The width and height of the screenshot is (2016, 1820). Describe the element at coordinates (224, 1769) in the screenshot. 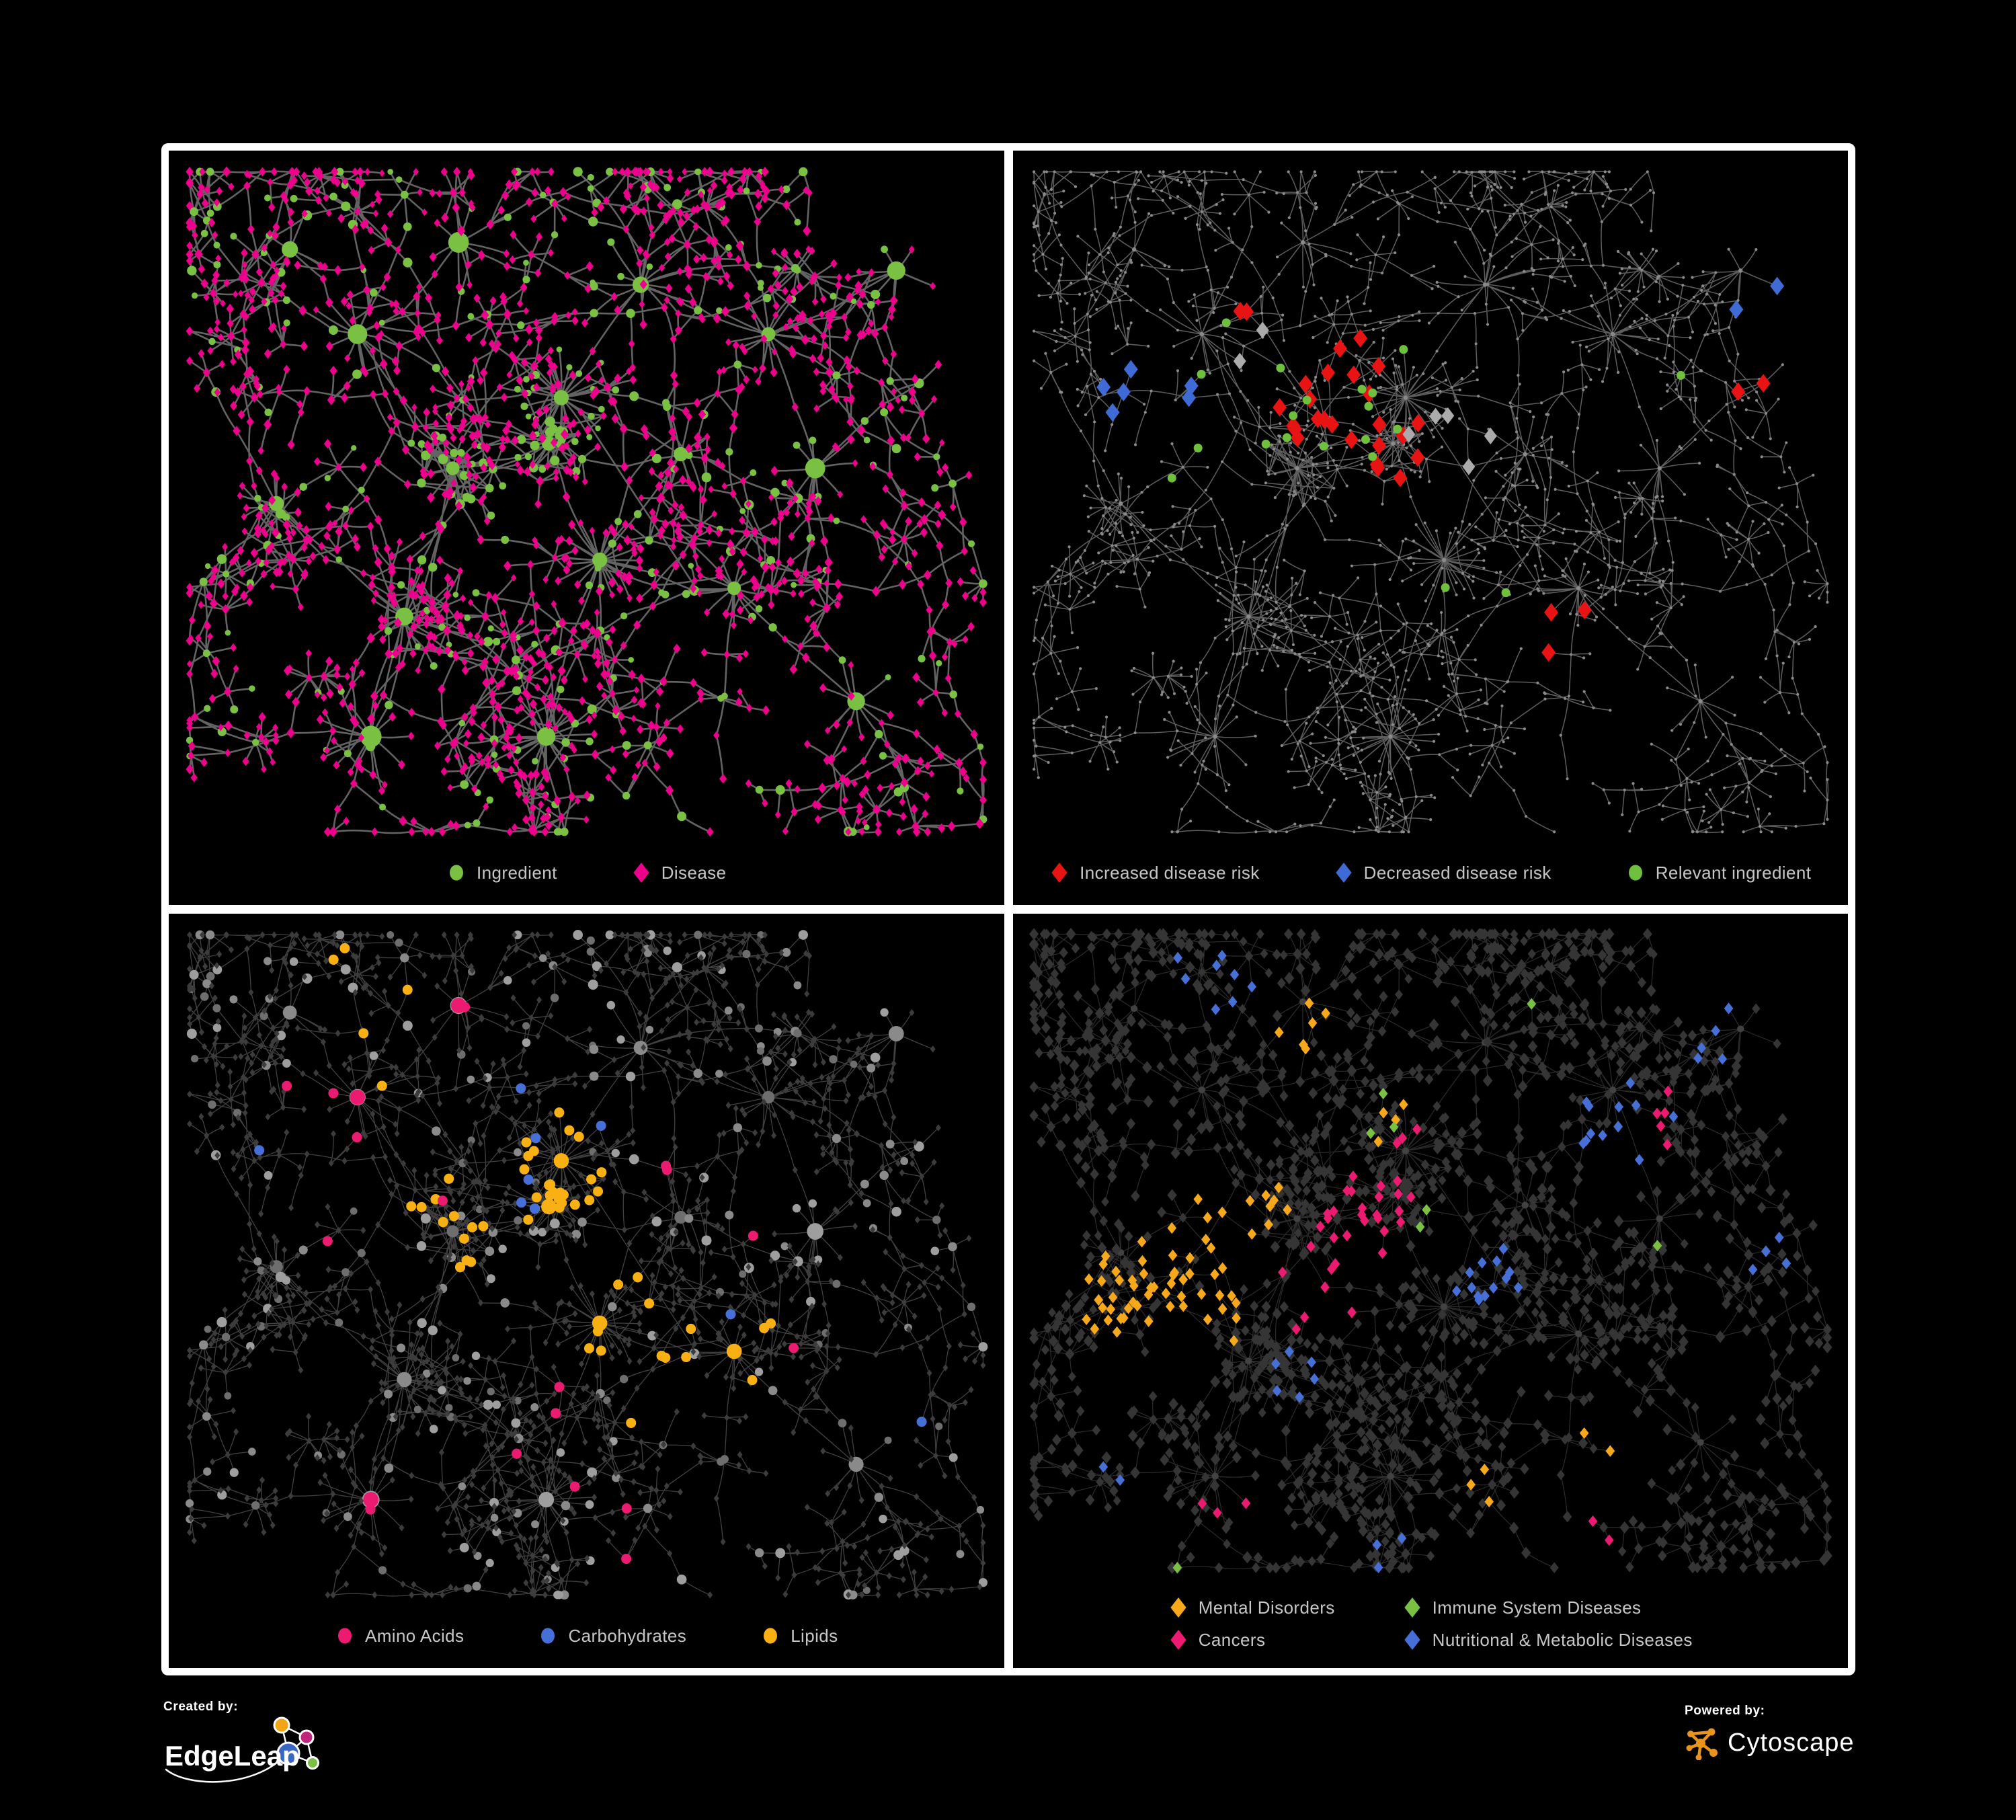

I see `edgeleap-swoosh` at that location.